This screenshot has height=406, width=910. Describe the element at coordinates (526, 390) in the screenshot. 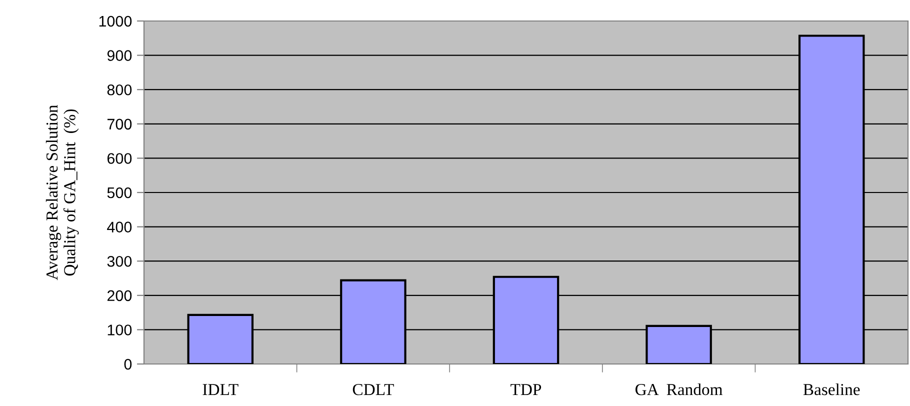

I see `x-tick-label: TDP` at that location.